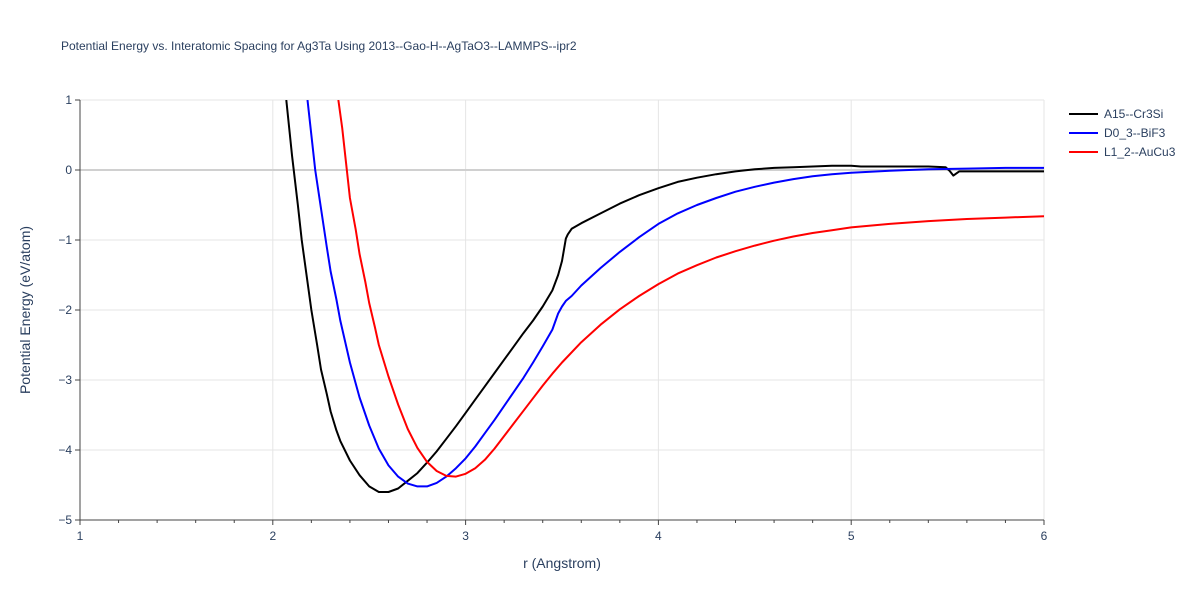 This screenshot has width=1200, height=600. Describe the element at coordinates (65, 520) in the screenshot. I see `y-tick-label: −5` at that location.